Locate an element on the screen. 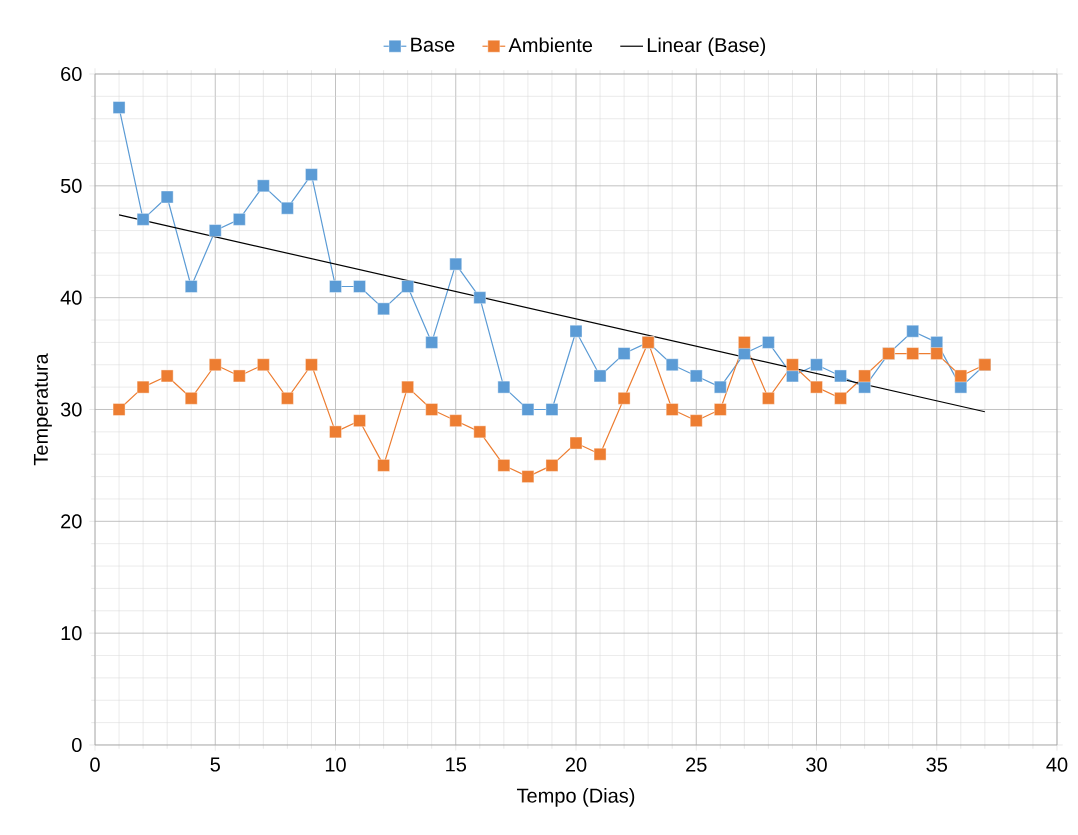 The width and height of the screenshot is (1078, 835). x-tick-label: 35 is located at coordinates (937, 764).